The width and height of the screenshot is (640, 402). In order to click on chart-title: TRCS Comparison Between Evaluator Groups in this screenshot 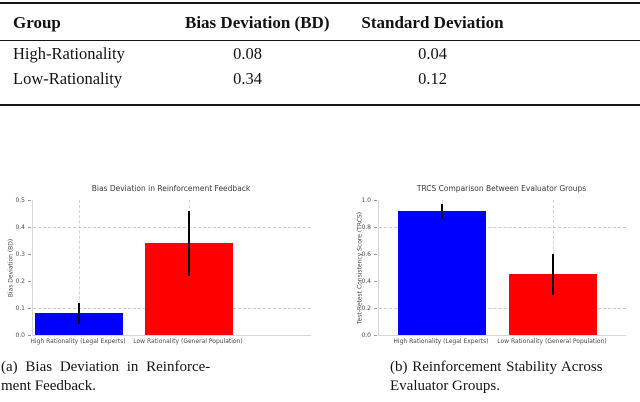, I will do `click(501, 188)`.